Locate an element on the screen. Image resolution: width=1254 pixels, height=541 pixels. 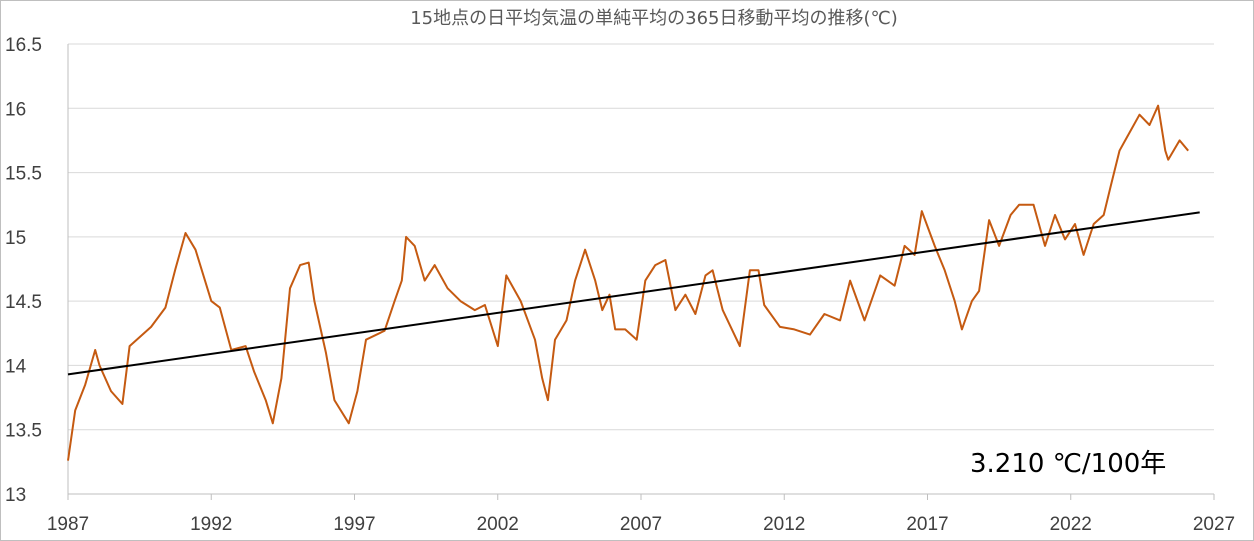
chart-title: 15地点の日平均気温の単純平均の365日移動平均の推移(℃) is located at coordinates (654, 18).